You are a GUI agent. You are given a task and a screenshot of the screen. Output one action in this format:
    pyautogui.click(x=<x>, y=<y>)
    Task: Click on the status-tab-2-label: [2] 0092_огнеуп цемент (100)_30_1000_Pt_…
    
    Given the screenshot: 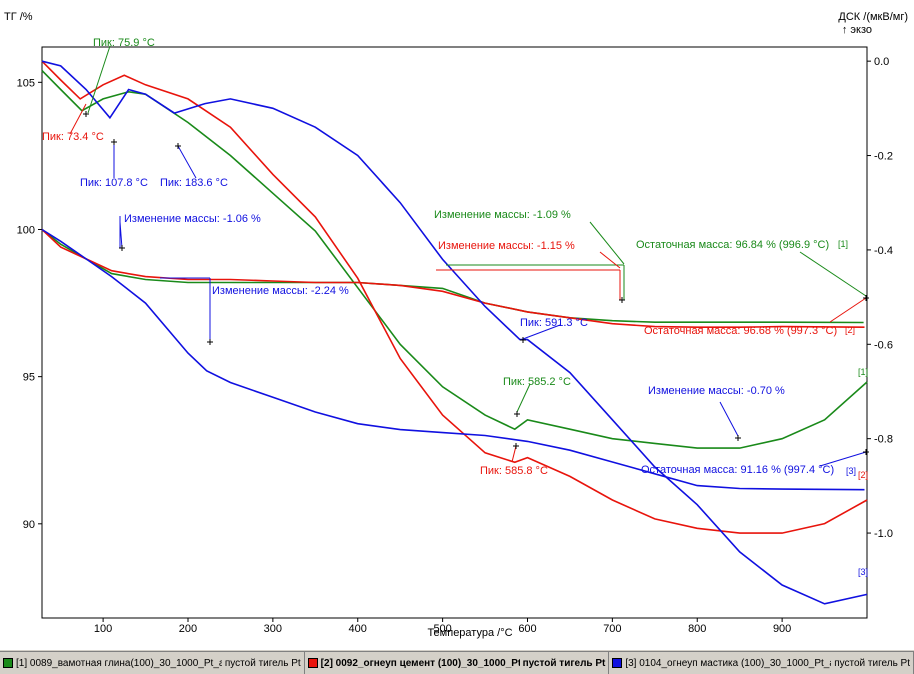 What is the action you would take?
    pyautogui.click(x=420, y=663)
    